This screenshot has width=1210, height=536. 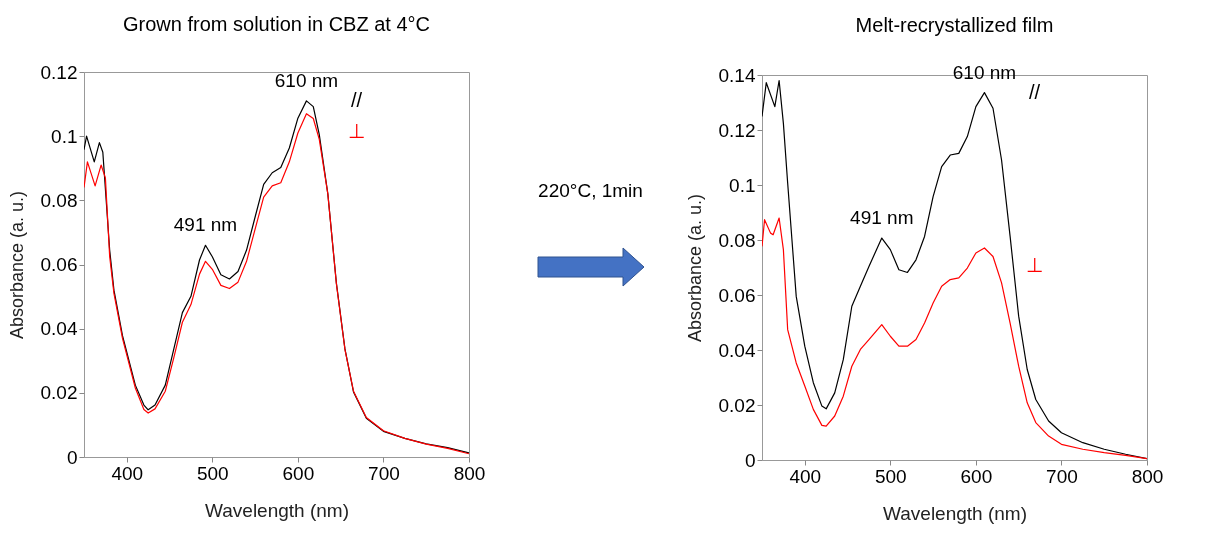 What do you see at coordinates (590, 191) in the screenshot?
I see `text: 220°C, 1min` at bounding box center [590, 191].